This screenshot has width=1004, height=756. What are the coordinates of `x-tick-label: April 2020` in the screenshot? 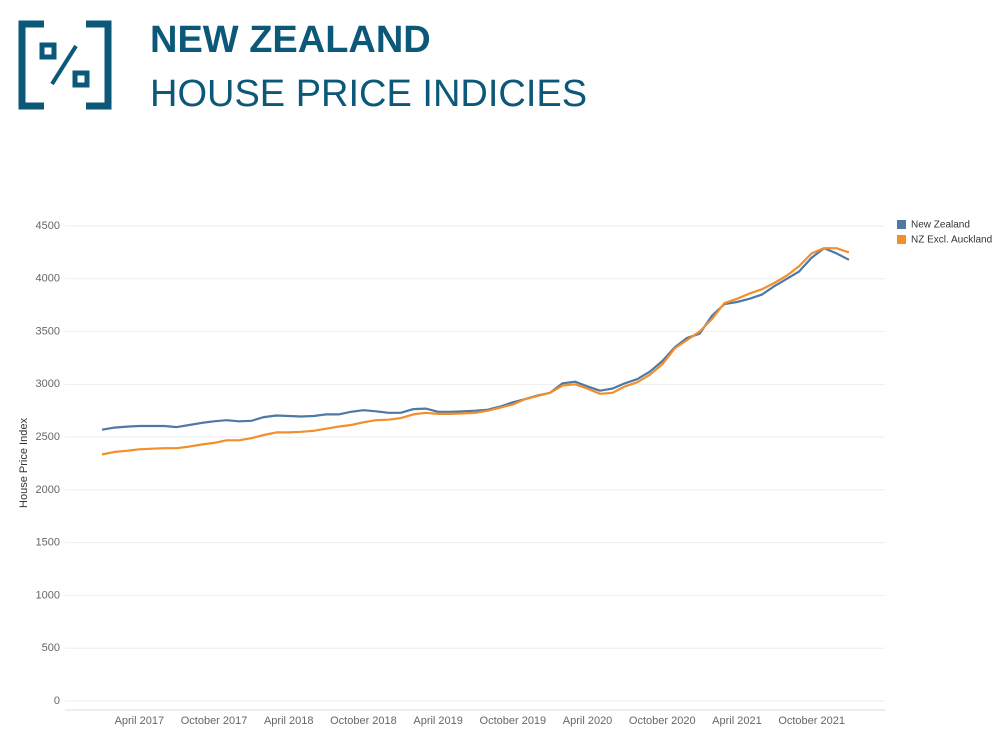 It's located at (588, 721).